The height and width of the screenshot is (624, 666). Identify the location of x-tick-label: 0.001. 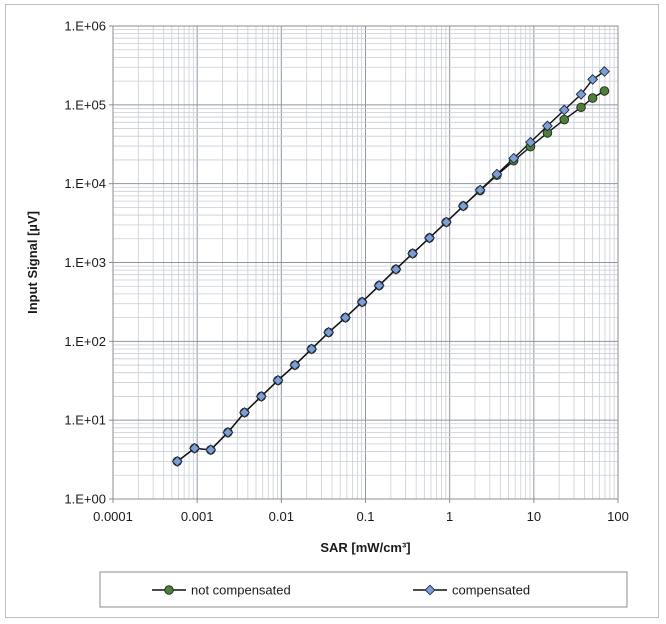
(197, 516).